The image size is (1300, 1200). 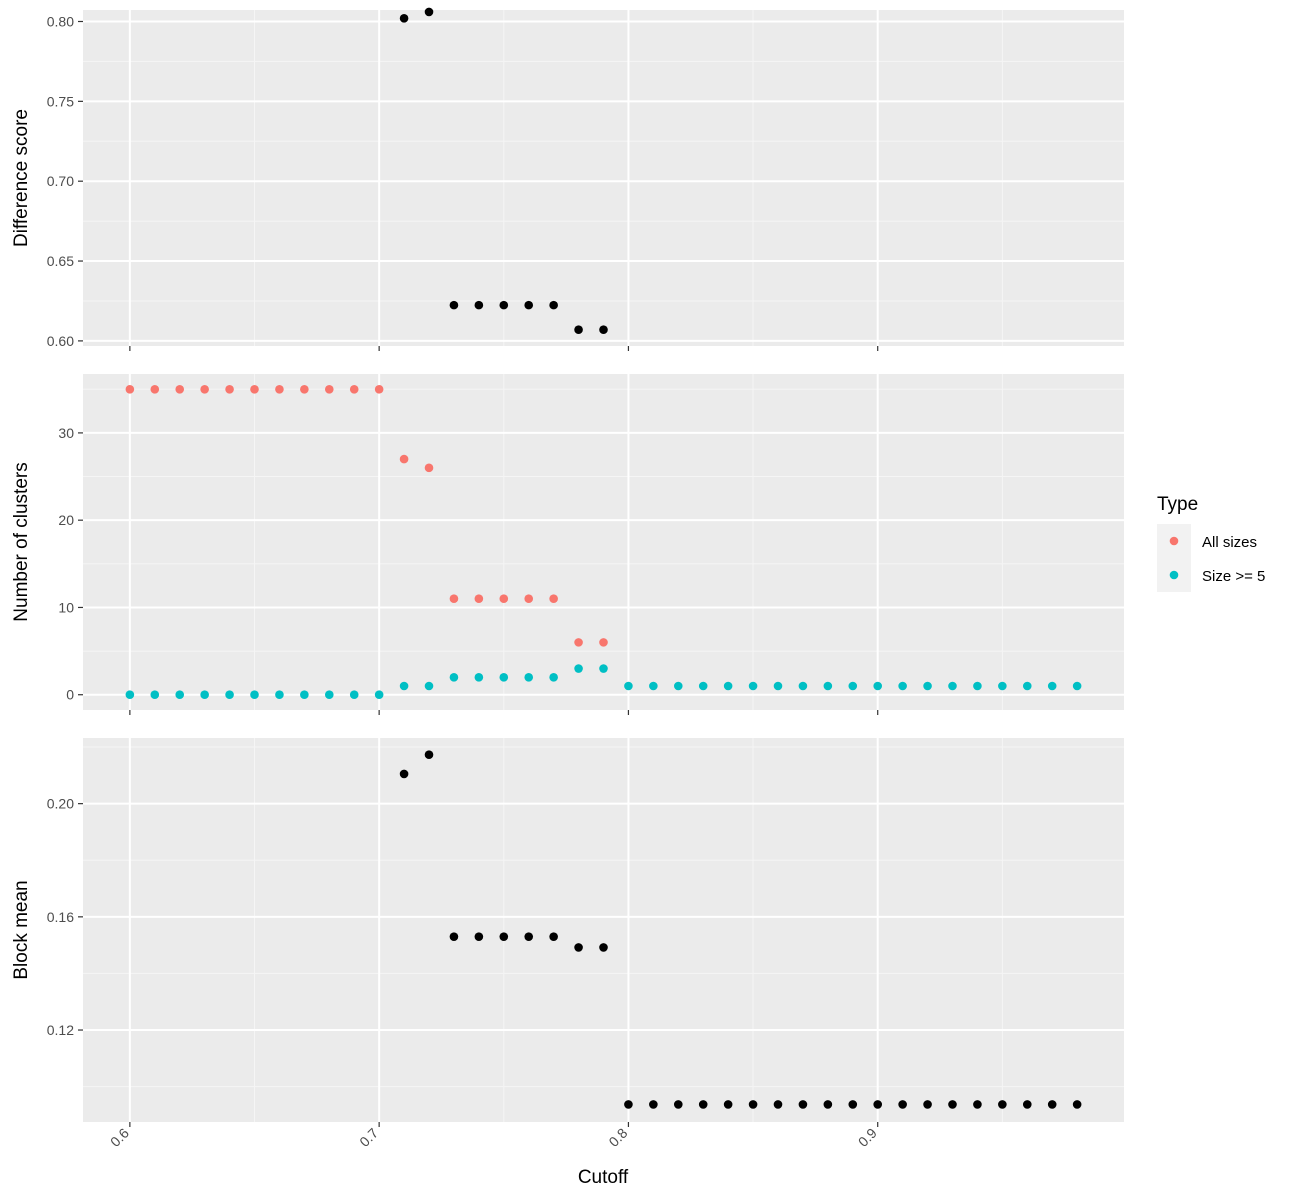 What do you see at coordinates (119, 1137) in the screenshot?
I see `x-tick-label: 0.6` at bounding box center [119, 1137].